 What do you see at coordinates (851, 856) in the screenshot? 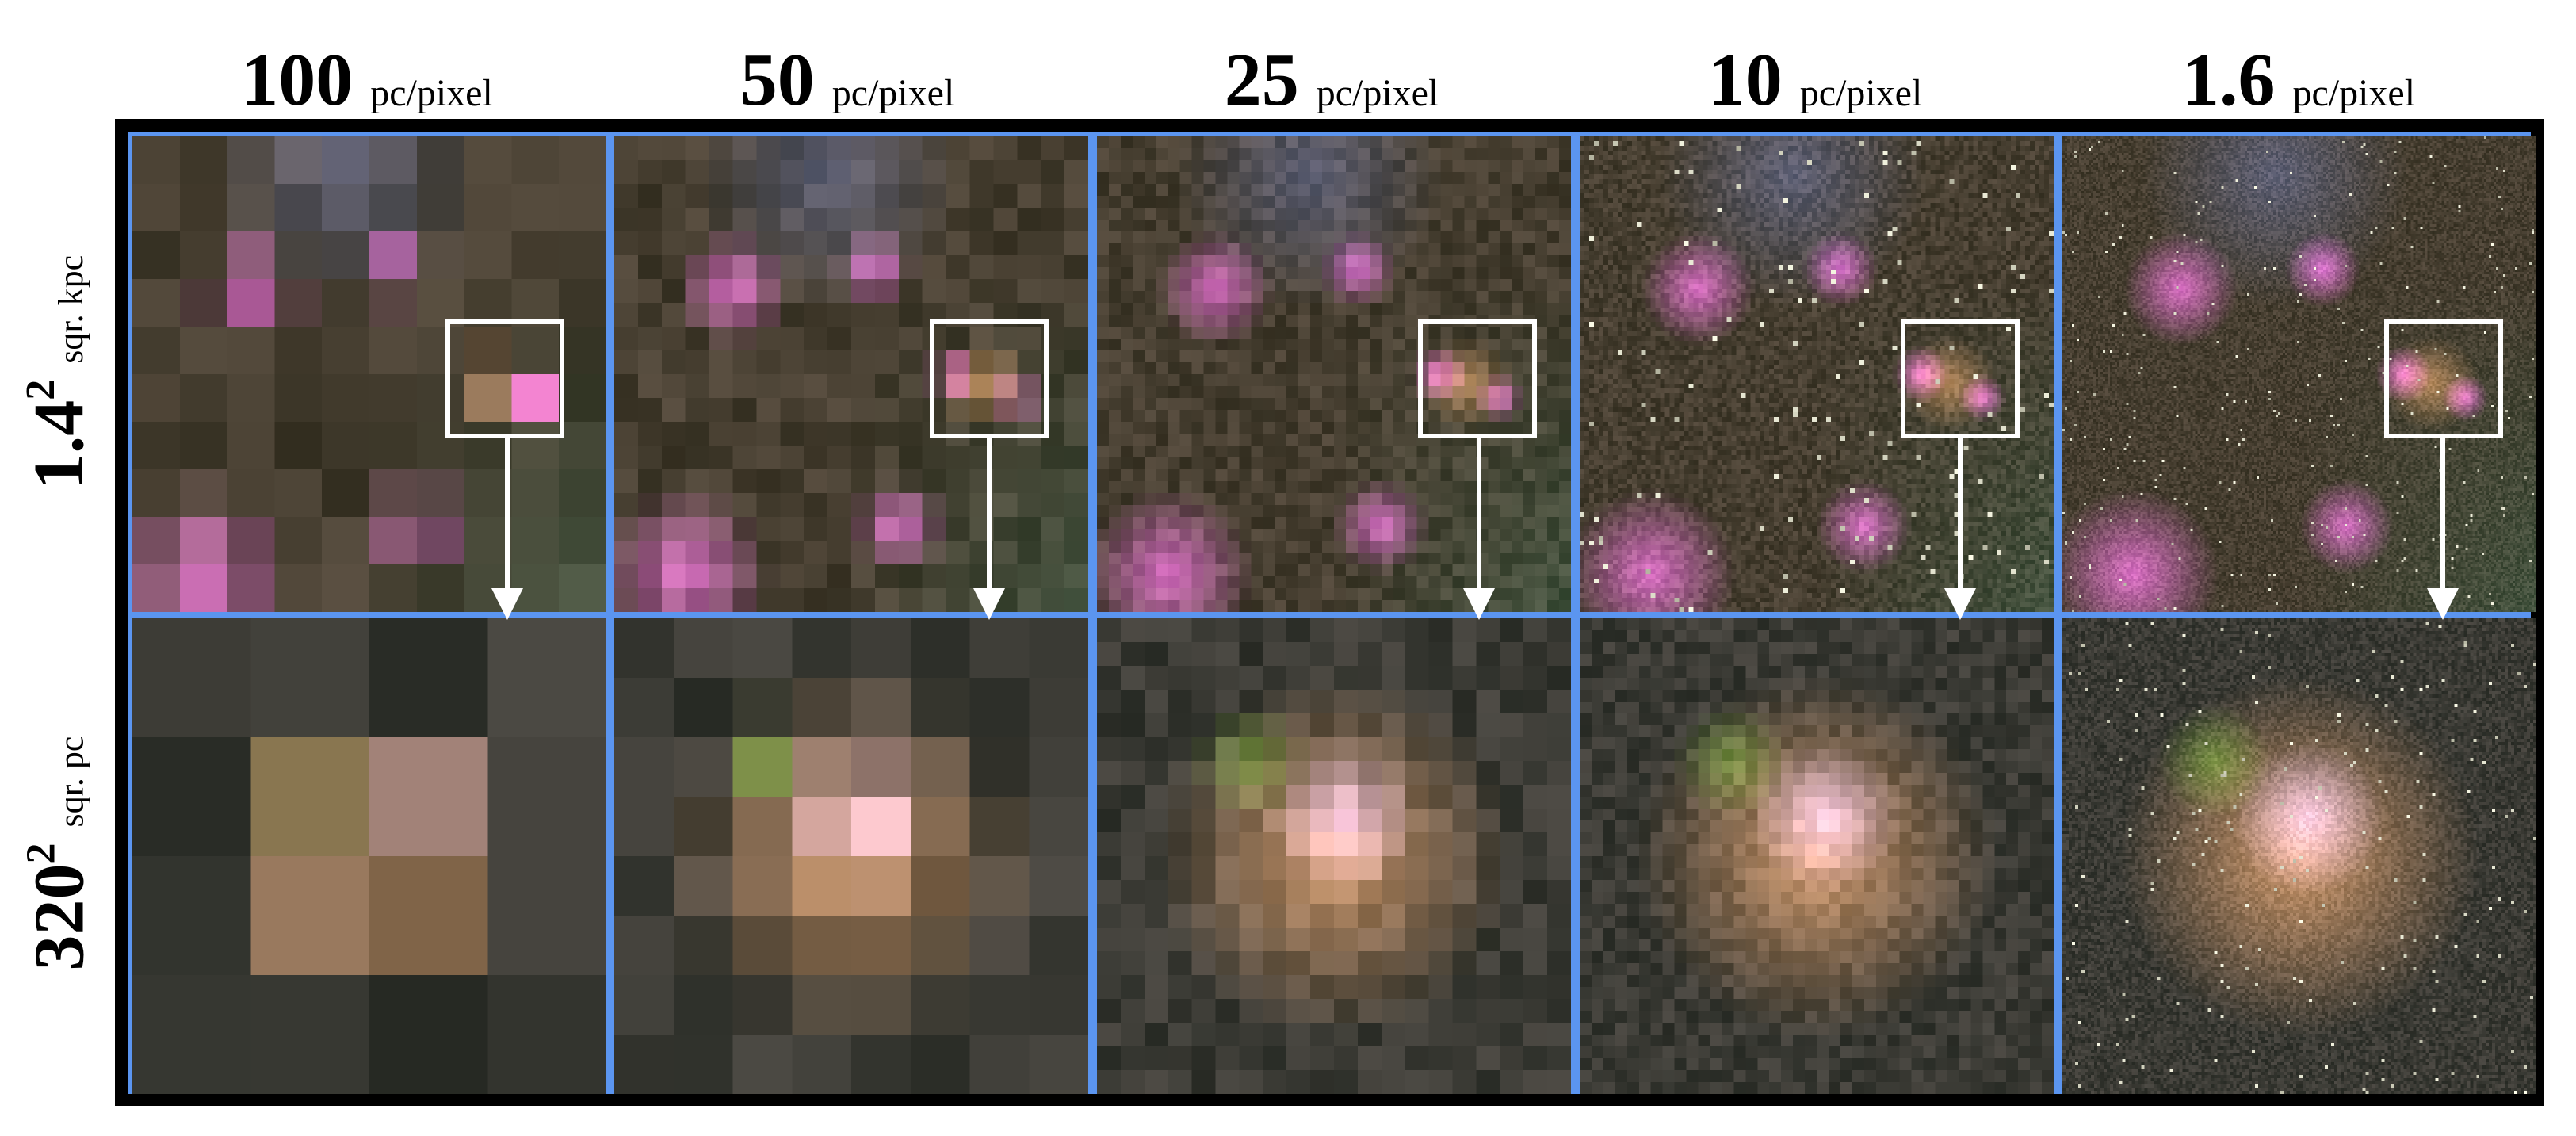
I see `zoom-image-50-pc` at bounding box center [851, 856].